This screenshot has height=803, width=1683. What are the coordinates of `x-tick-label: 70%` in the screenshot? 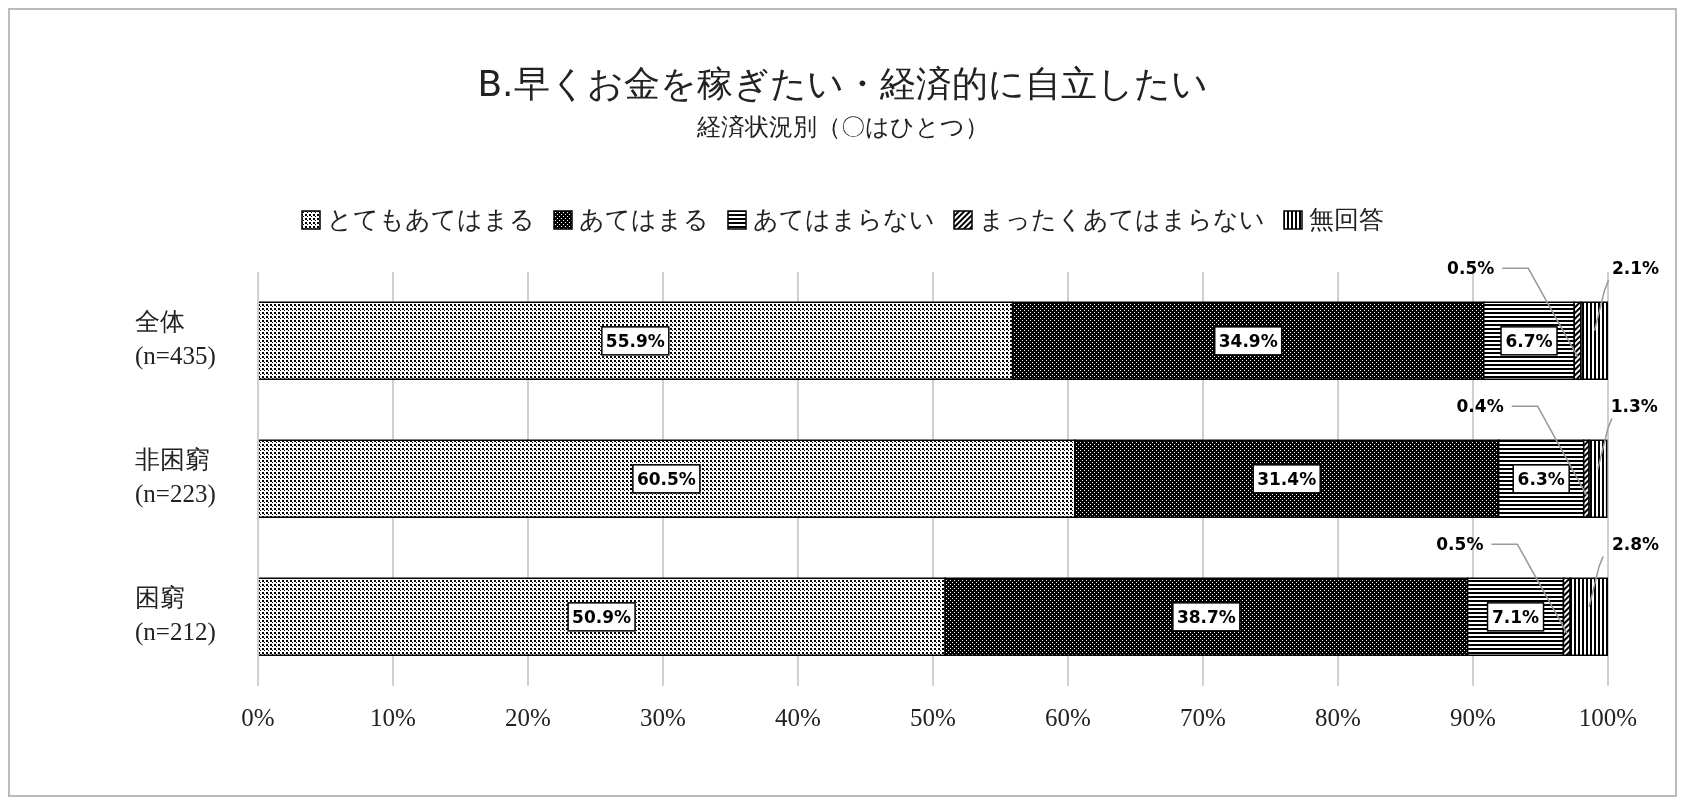 It's located at (1203, 717).